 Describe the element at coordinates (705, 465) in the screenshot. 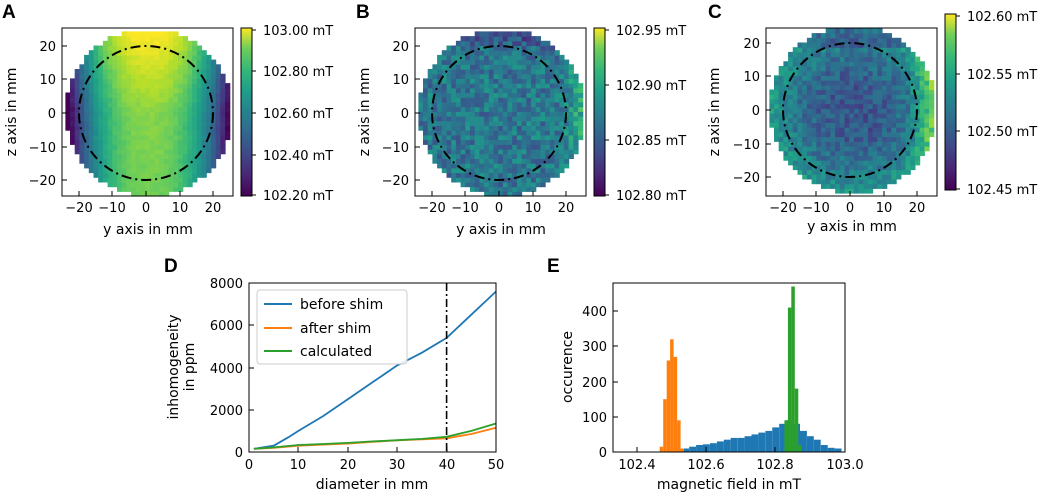

I see `x-tick-label: 102.6` at that location.